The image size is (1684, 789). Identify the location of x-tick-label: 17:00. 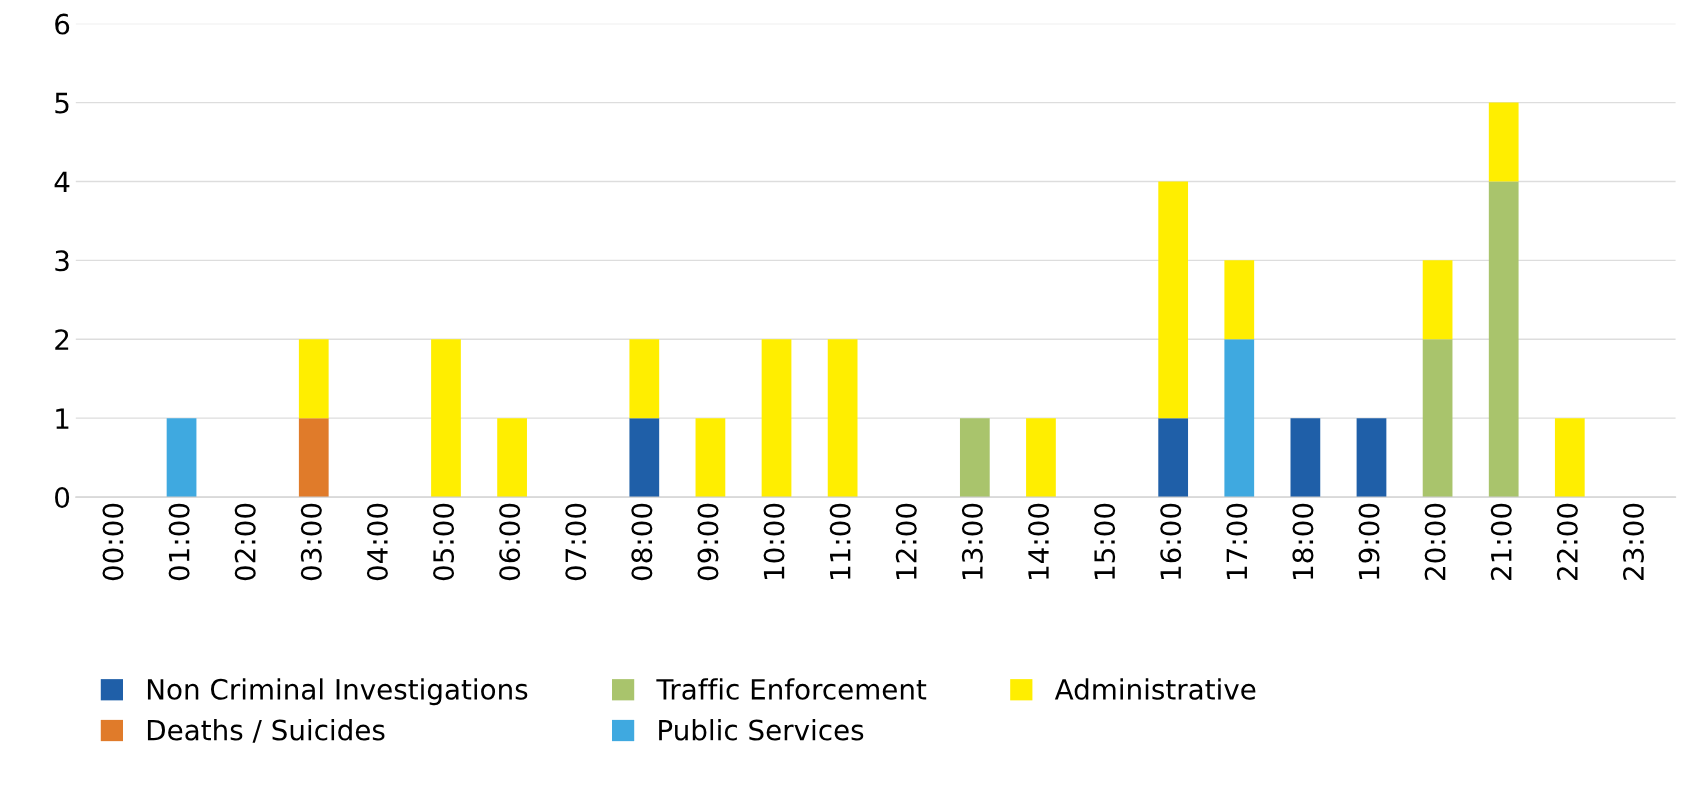
(1237, 541).